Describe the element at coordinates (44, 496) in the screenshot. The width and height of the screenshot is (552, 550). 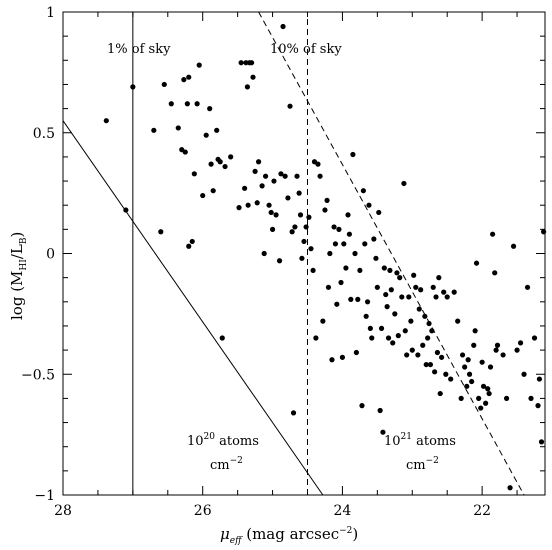
I see `y-tick-label: −1` at that location.